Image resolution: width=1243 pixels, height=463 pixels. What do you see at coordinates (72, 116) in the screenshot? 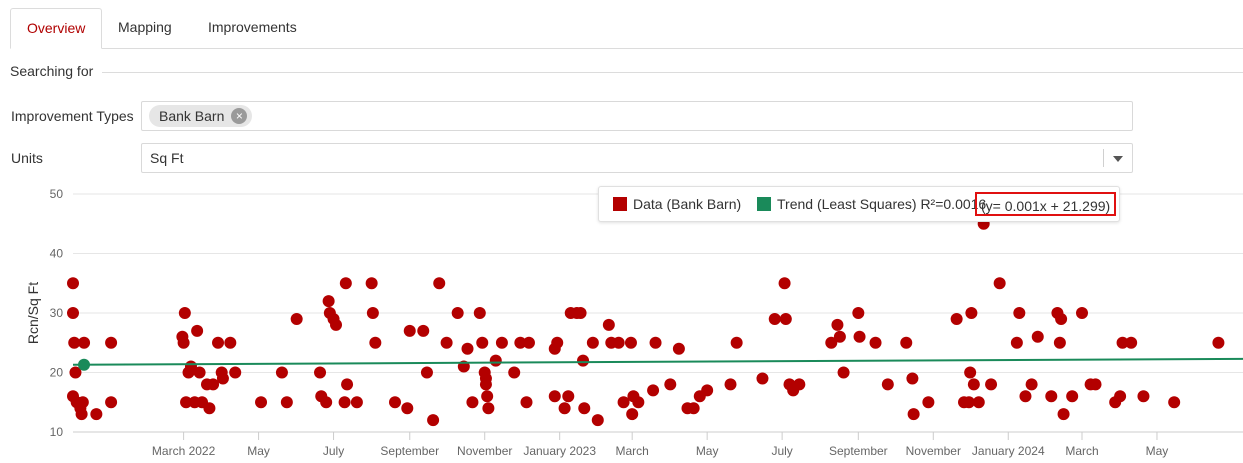
I see `improvement-types-label: Improvement Types` at bounding box center [72, 116].